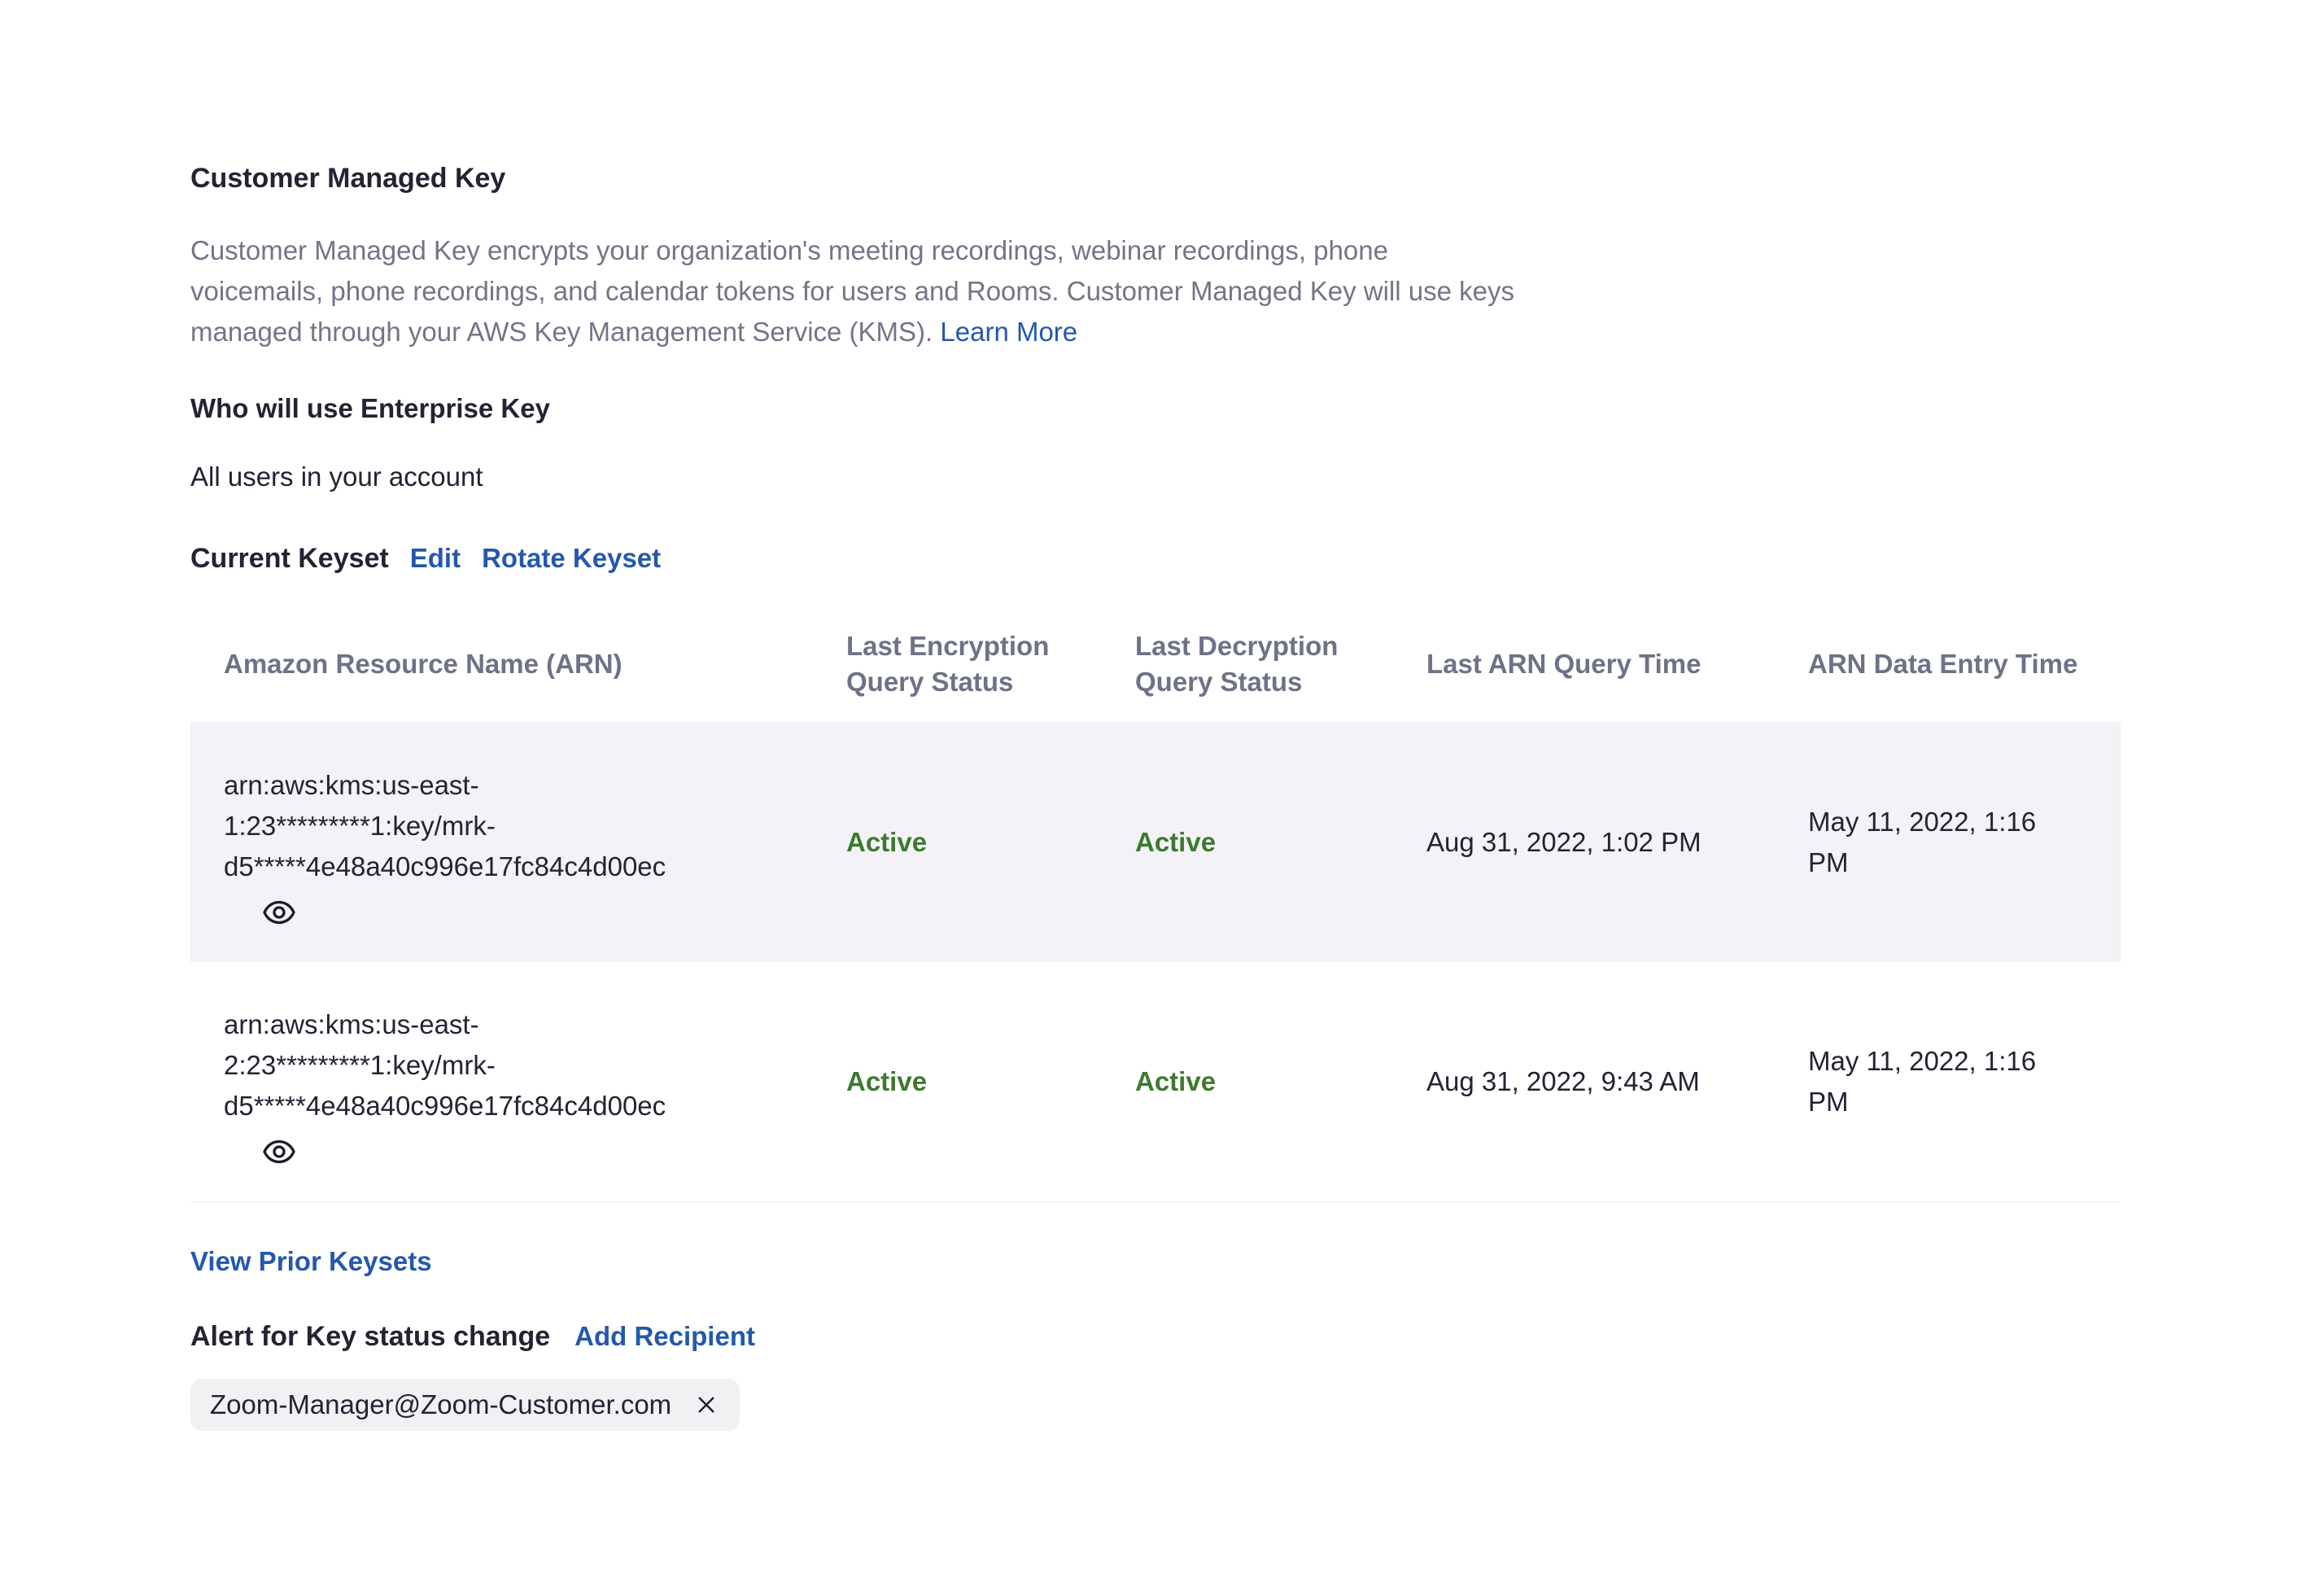 The image size is (2324, 1579). What do you see at coordinates (348, 178) in the screenshot?
I see `page-title: Customer Managed Key` at bounding box center [348, 178].